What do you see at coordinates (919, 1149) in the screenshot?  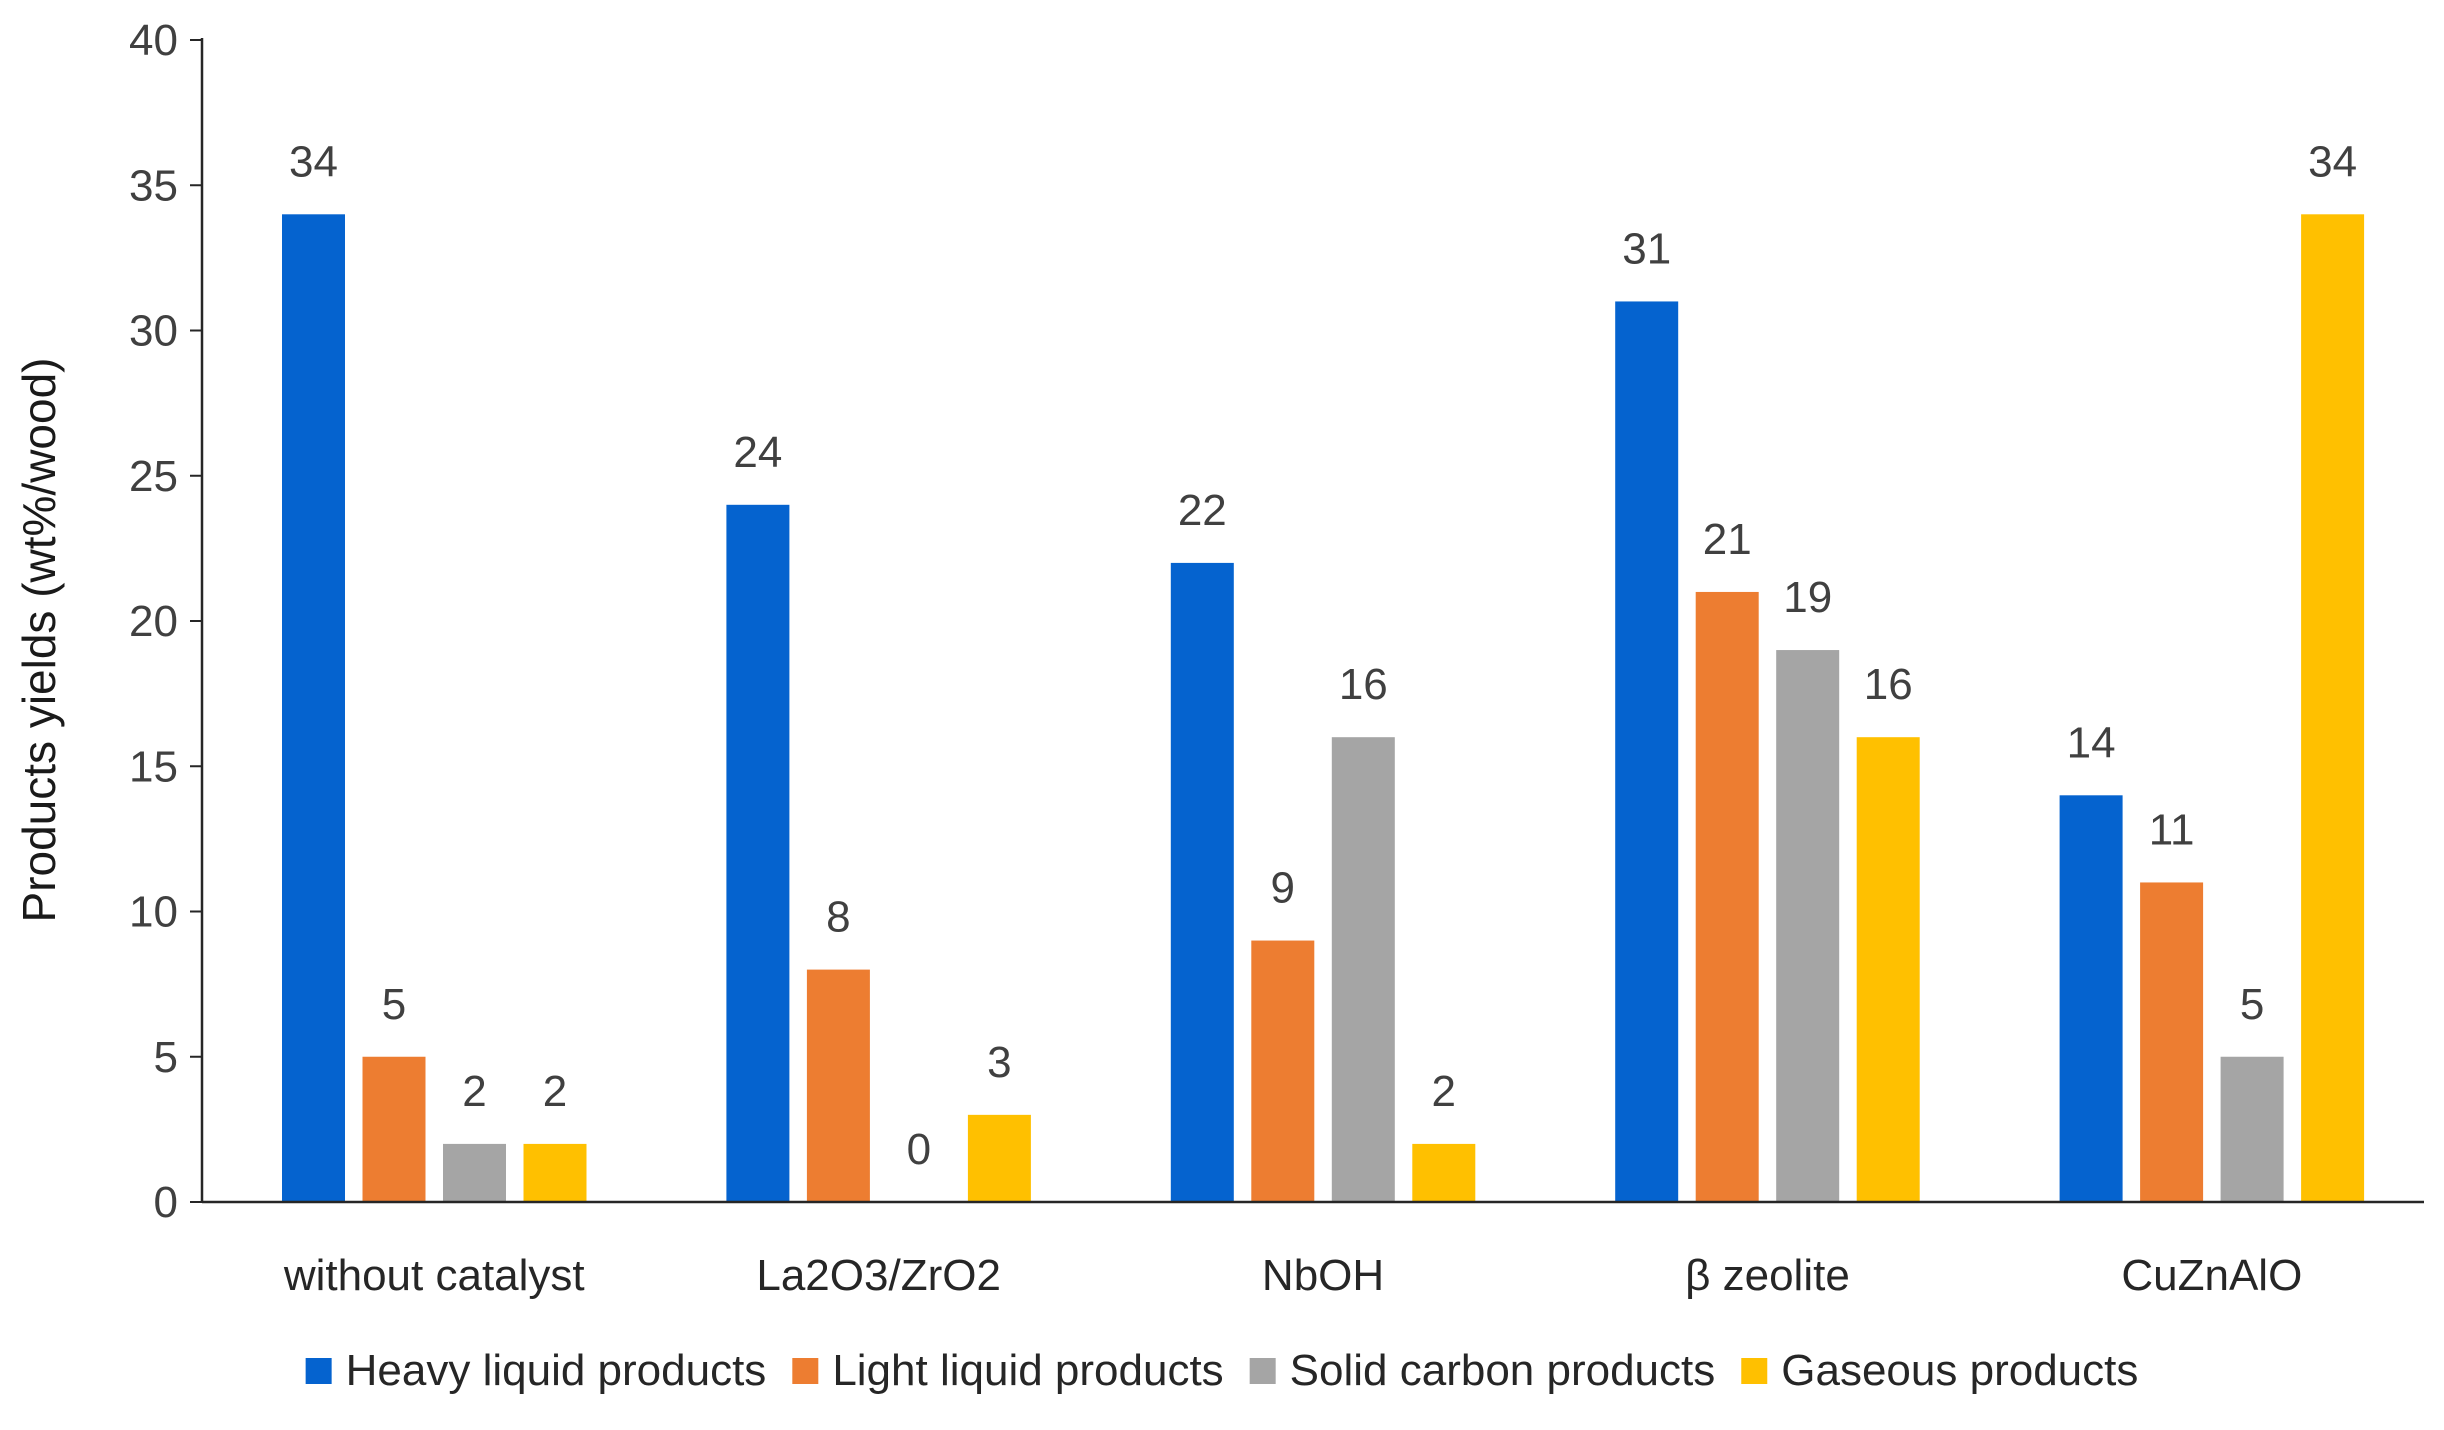 I see `data-label: 0` at bounding box center [919, 1149].